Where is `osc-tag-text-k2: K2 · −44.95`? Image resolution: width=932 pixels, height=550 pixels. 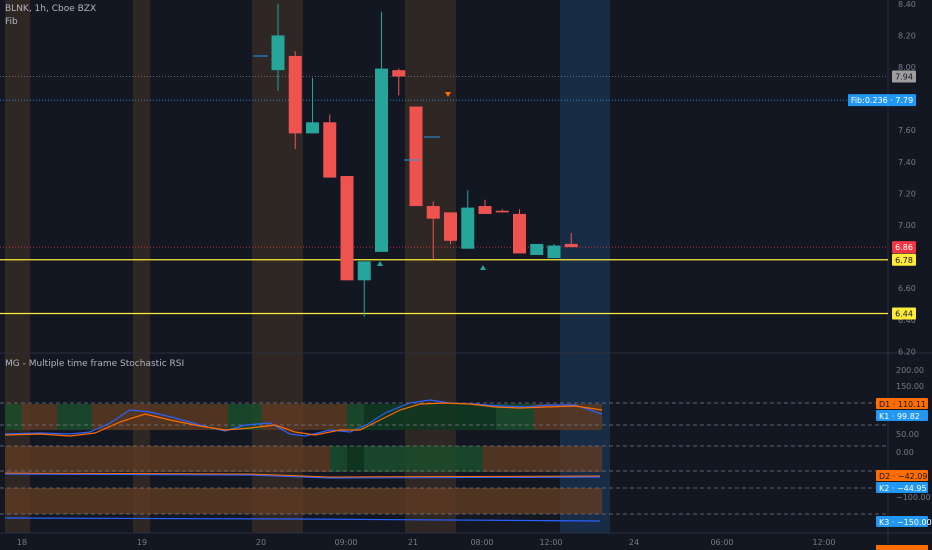 osc-tag-text-k2: K2 · −44.95 is located at coordinates (903, 488).